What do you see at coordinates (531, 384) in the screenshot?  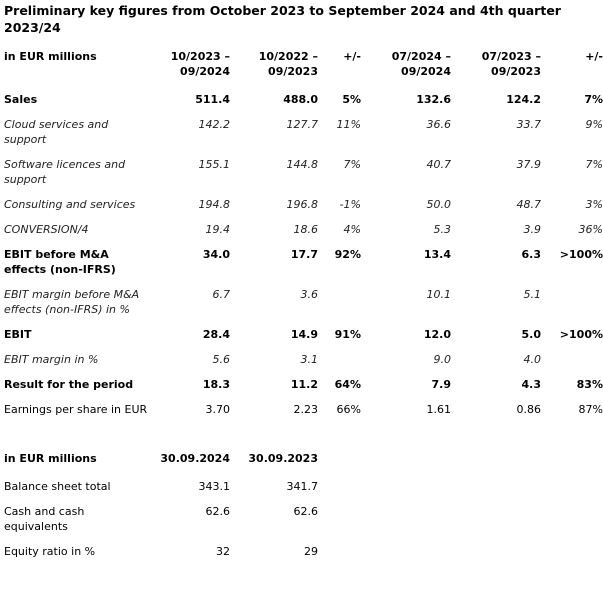 I see `cell-value: 4.3` at bounding box center [531, 384].